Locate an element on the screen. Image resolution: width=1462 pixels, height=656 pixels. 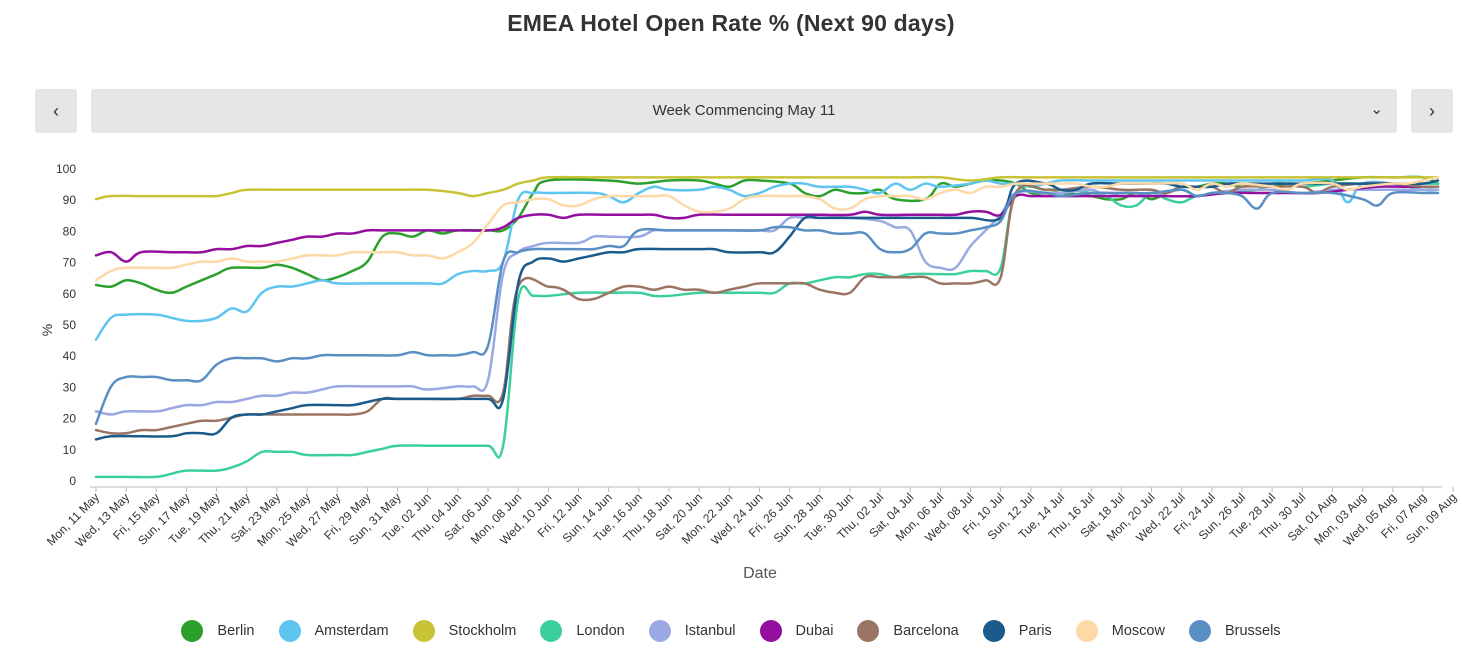
y-axis-label: % is located at coordinates (47, 330).